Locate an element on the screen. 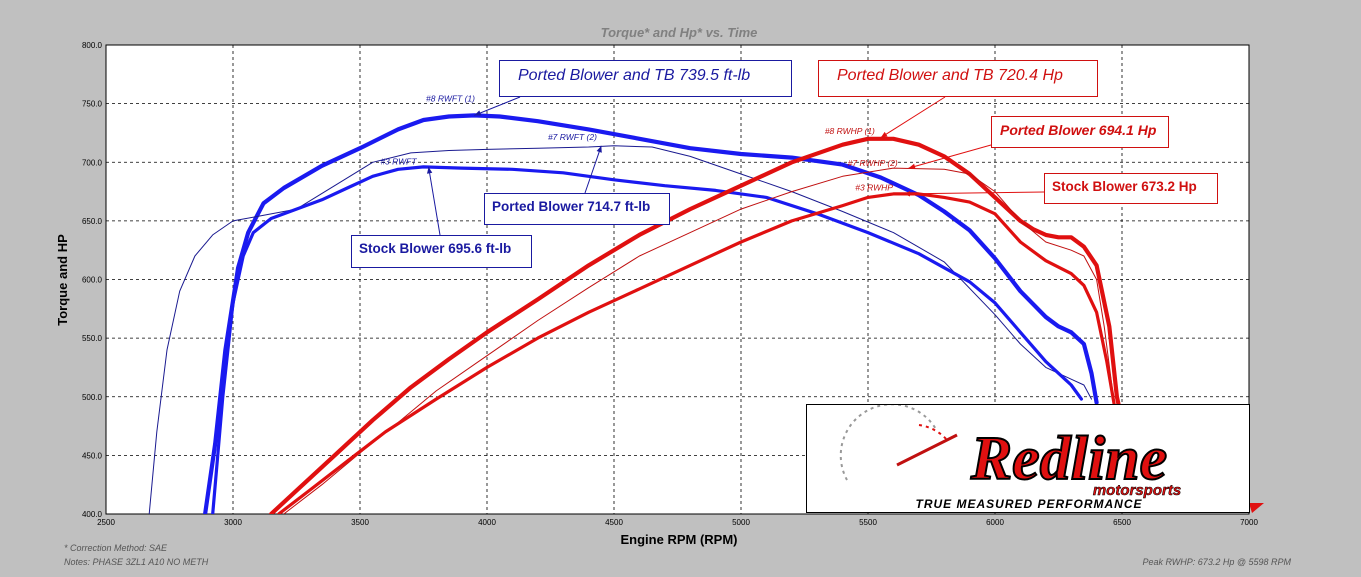 This screenshot has width=1361, height=577. y-tick-label: 550.0 is located at coordinates (92, 338).